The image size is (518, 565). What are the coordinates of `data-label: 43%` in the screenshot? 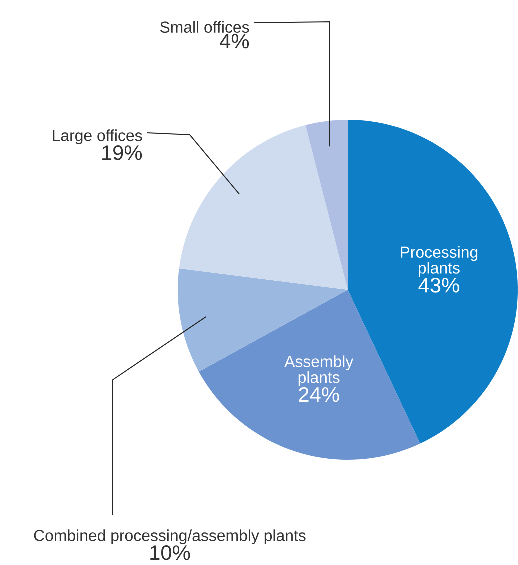 It's located at (439, 285).